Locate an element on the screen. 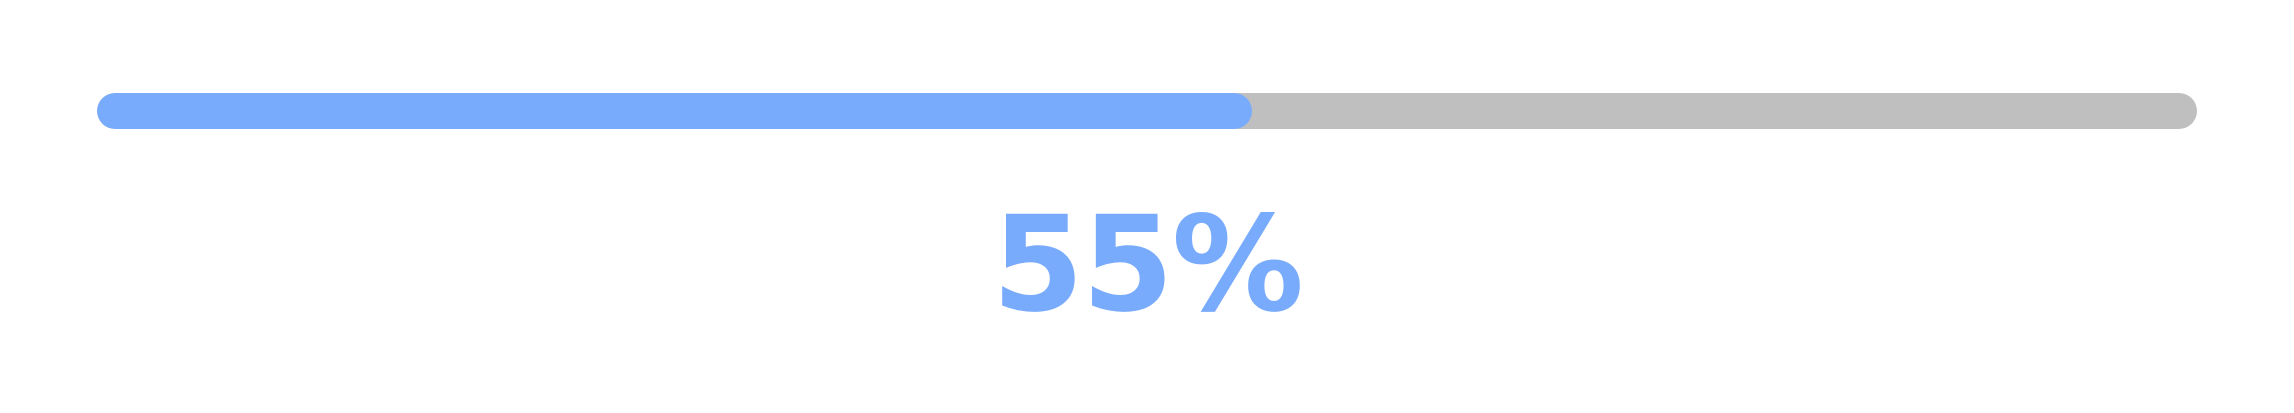  progress-fill is located at coordinates (674, 111).